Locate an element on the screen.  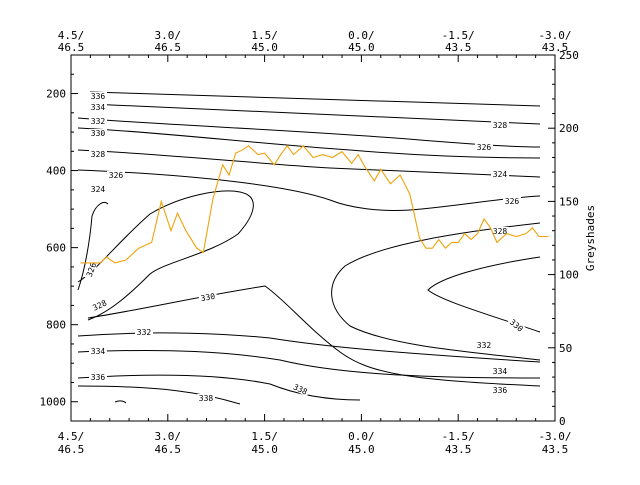
y-left-tick-label: 600 is located at coordinates (56, 248).